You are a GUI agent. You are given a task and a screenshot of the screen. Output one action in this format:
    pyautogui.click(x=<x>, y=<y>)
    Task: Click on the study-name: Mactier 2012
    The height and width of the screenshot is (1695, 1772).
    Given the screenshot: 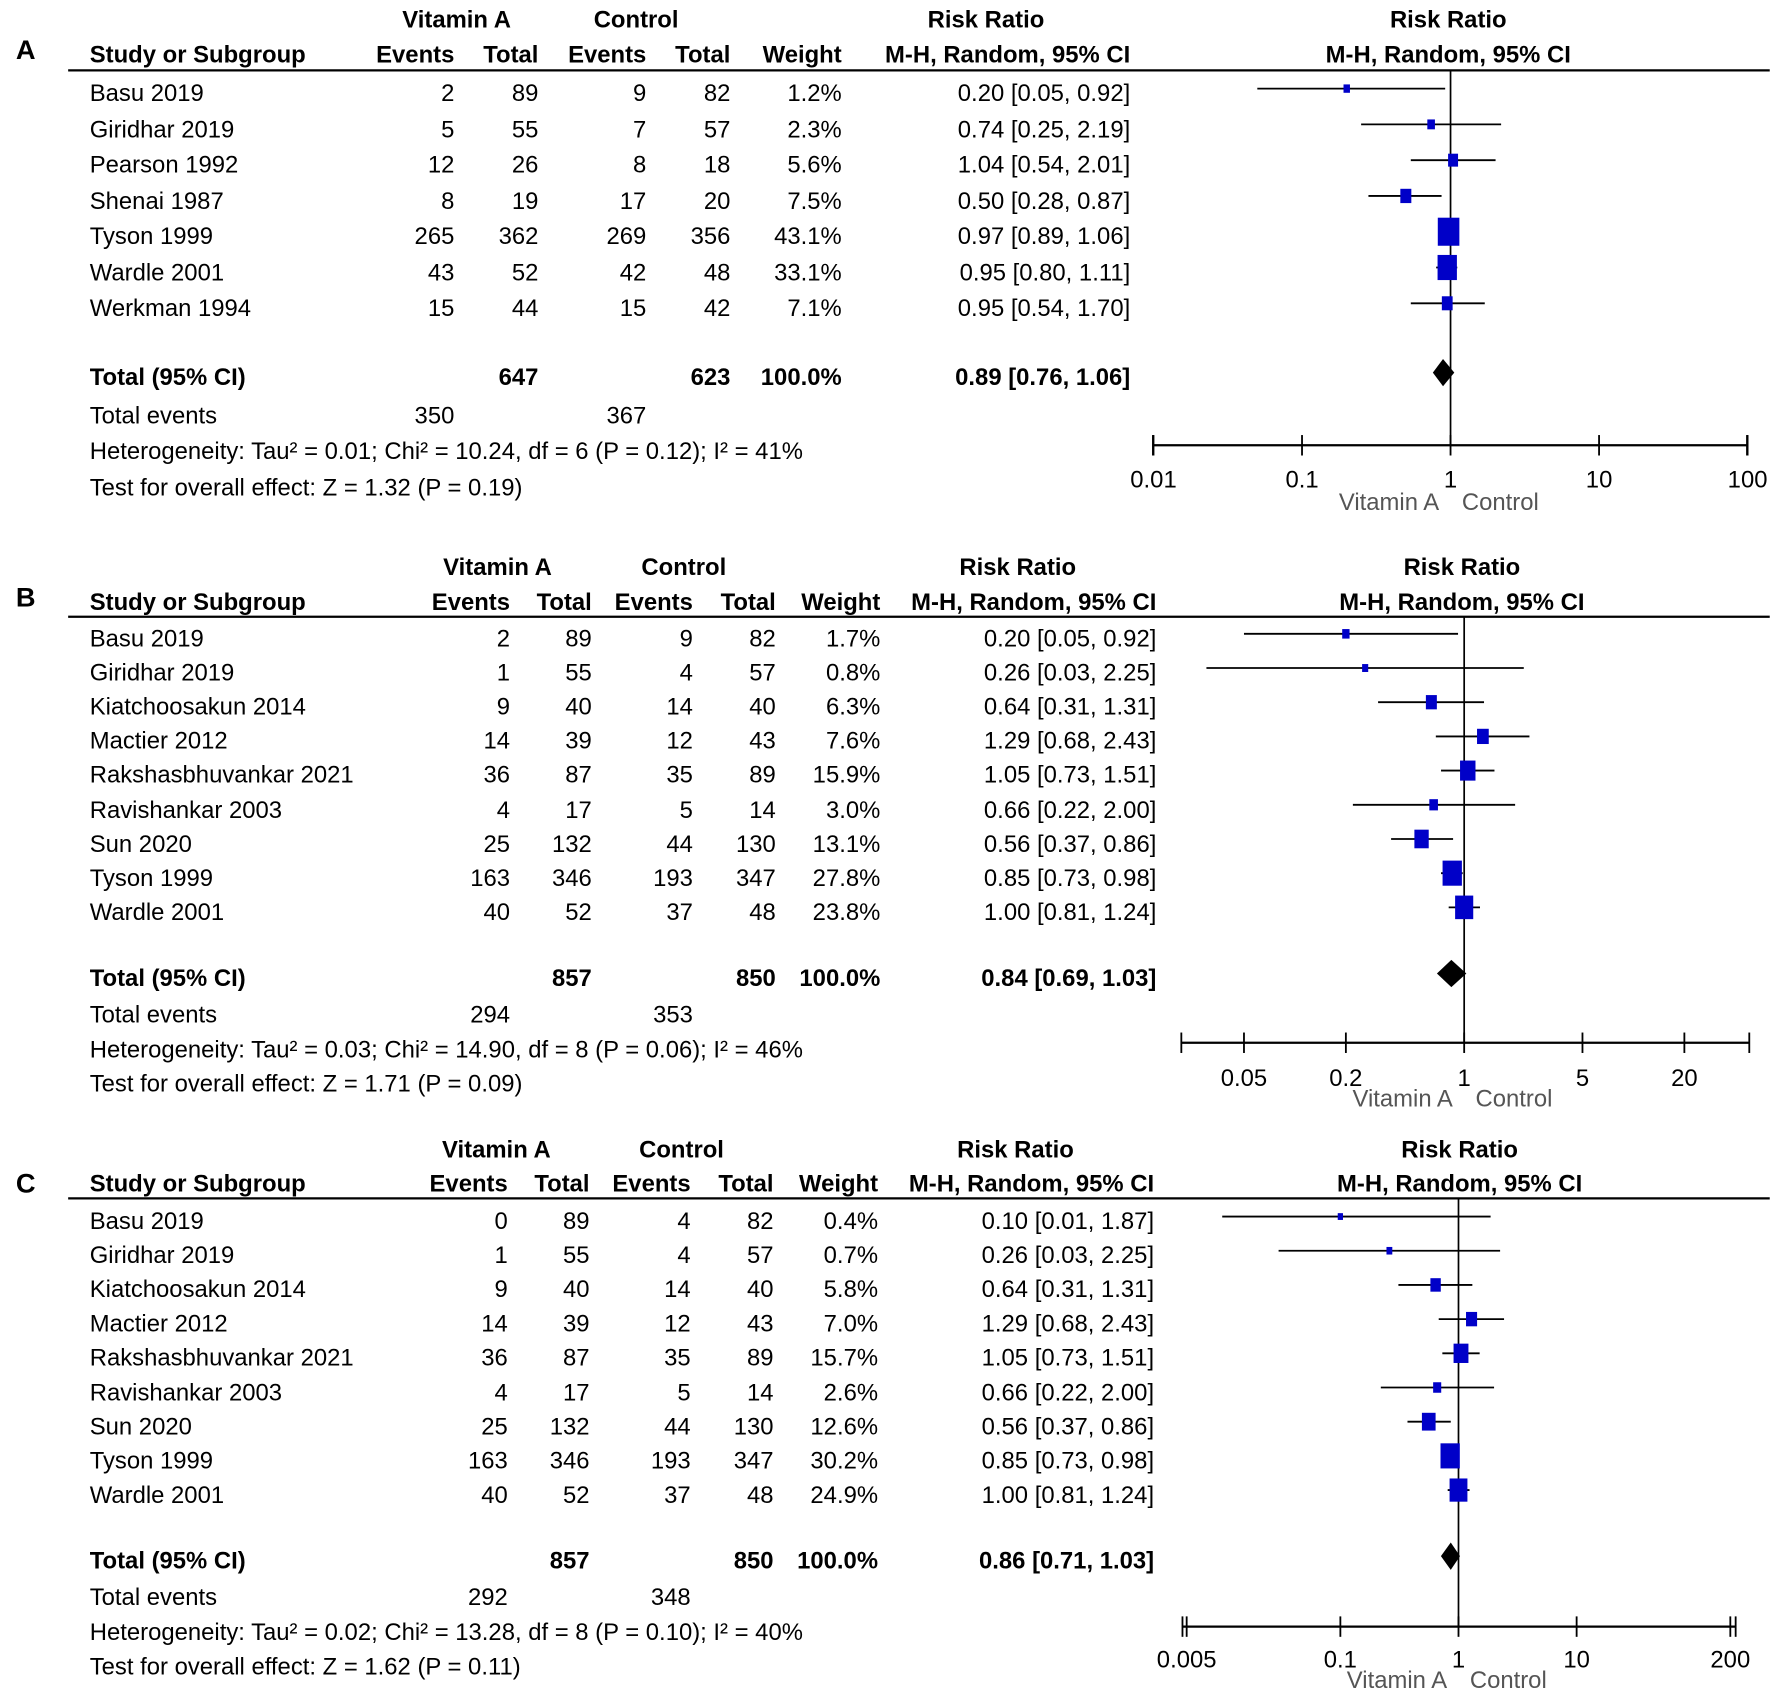 What is the action you would take?
    pyautogui.click(x=158, y=1324)
    